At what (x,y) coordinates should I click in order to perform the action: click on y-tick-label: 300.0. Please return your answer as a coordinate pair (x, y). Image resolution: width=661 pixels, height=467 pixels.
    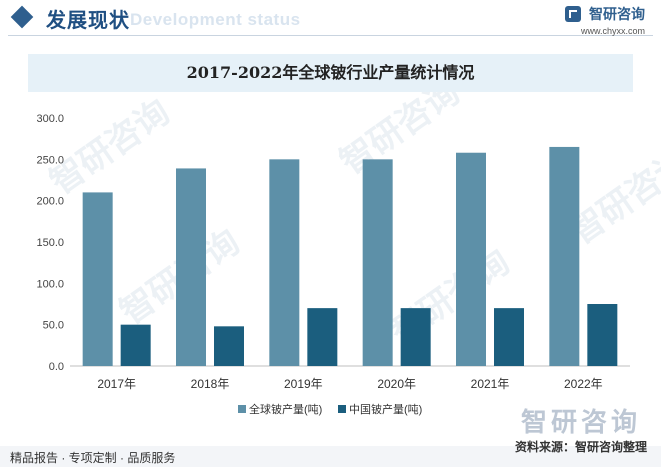
    Looking at the image, I should click on (50, 119).